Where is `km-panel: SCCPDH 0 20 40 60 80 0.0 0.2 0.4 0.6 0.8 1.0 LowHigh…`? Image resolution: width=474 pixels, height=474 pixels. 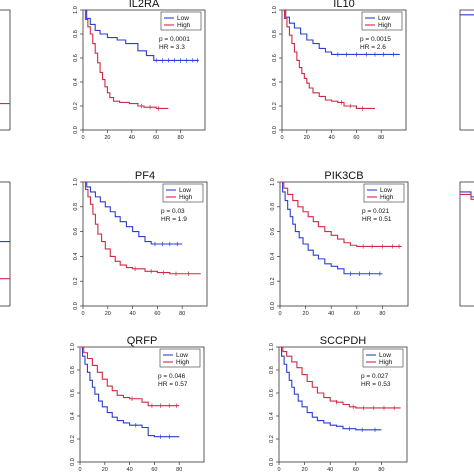 km-panel: SCCPDH 0 20 40 60 80 0.0 0.2 0.4 0.6 0.8 1.0 LowHigh… is located at coordinates (338, 404).